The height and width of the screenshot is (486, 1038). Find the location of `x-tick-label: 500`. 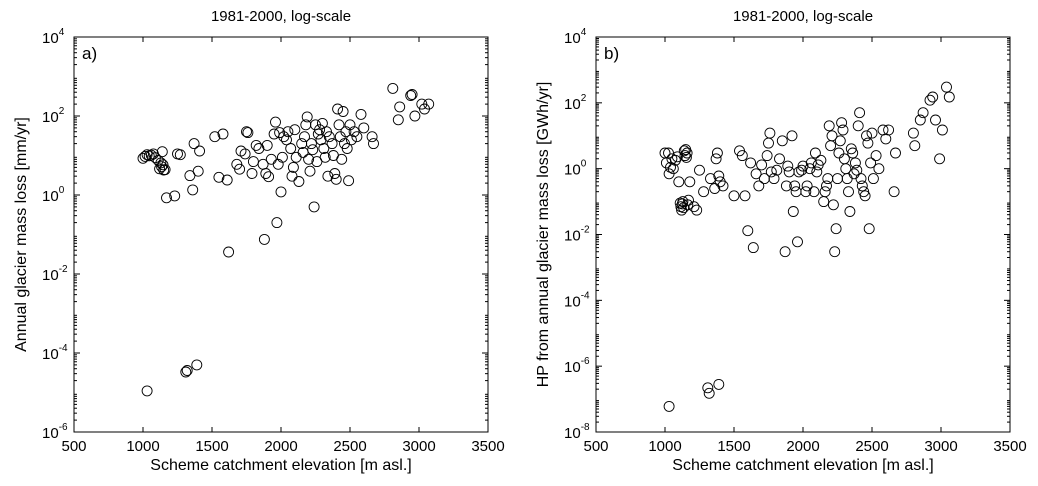

x-tick-label: 500 is located at coordinates (73, 446).